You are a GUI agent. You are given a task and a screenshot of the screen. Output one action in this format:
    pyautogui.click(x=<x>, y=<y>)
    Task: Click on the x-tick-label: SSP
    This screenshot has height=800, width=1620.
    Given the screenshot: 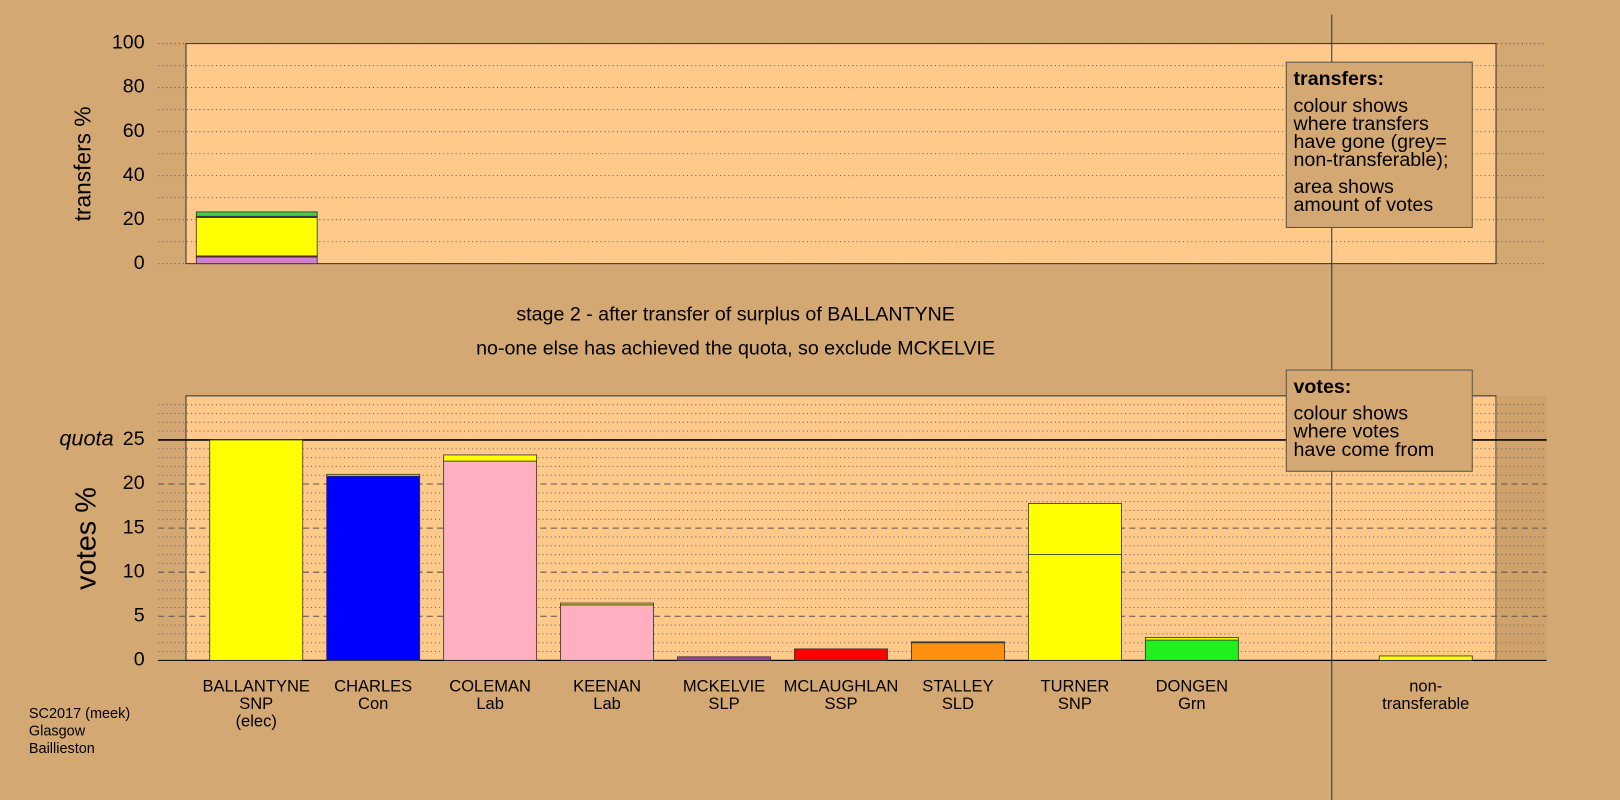 What is the action you would take?
    pyautogui.click(x=840, y=703)
    